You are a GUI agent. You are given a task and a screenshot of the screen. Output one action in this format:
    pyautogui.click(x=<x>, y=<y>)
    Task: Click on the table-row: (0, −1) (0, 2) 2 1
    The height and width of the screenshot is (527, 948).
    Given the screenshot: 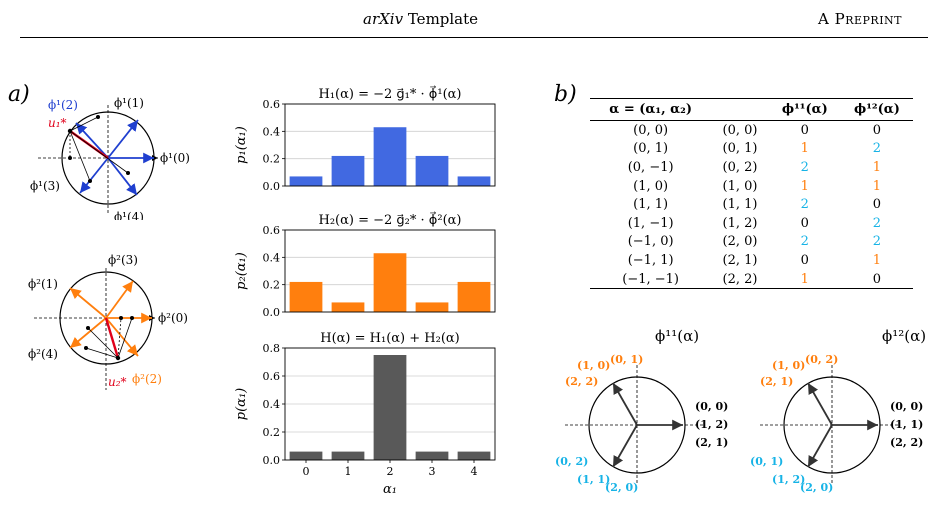 What is the action you would take?
    pyautogui.click(x=751, y=167)
    